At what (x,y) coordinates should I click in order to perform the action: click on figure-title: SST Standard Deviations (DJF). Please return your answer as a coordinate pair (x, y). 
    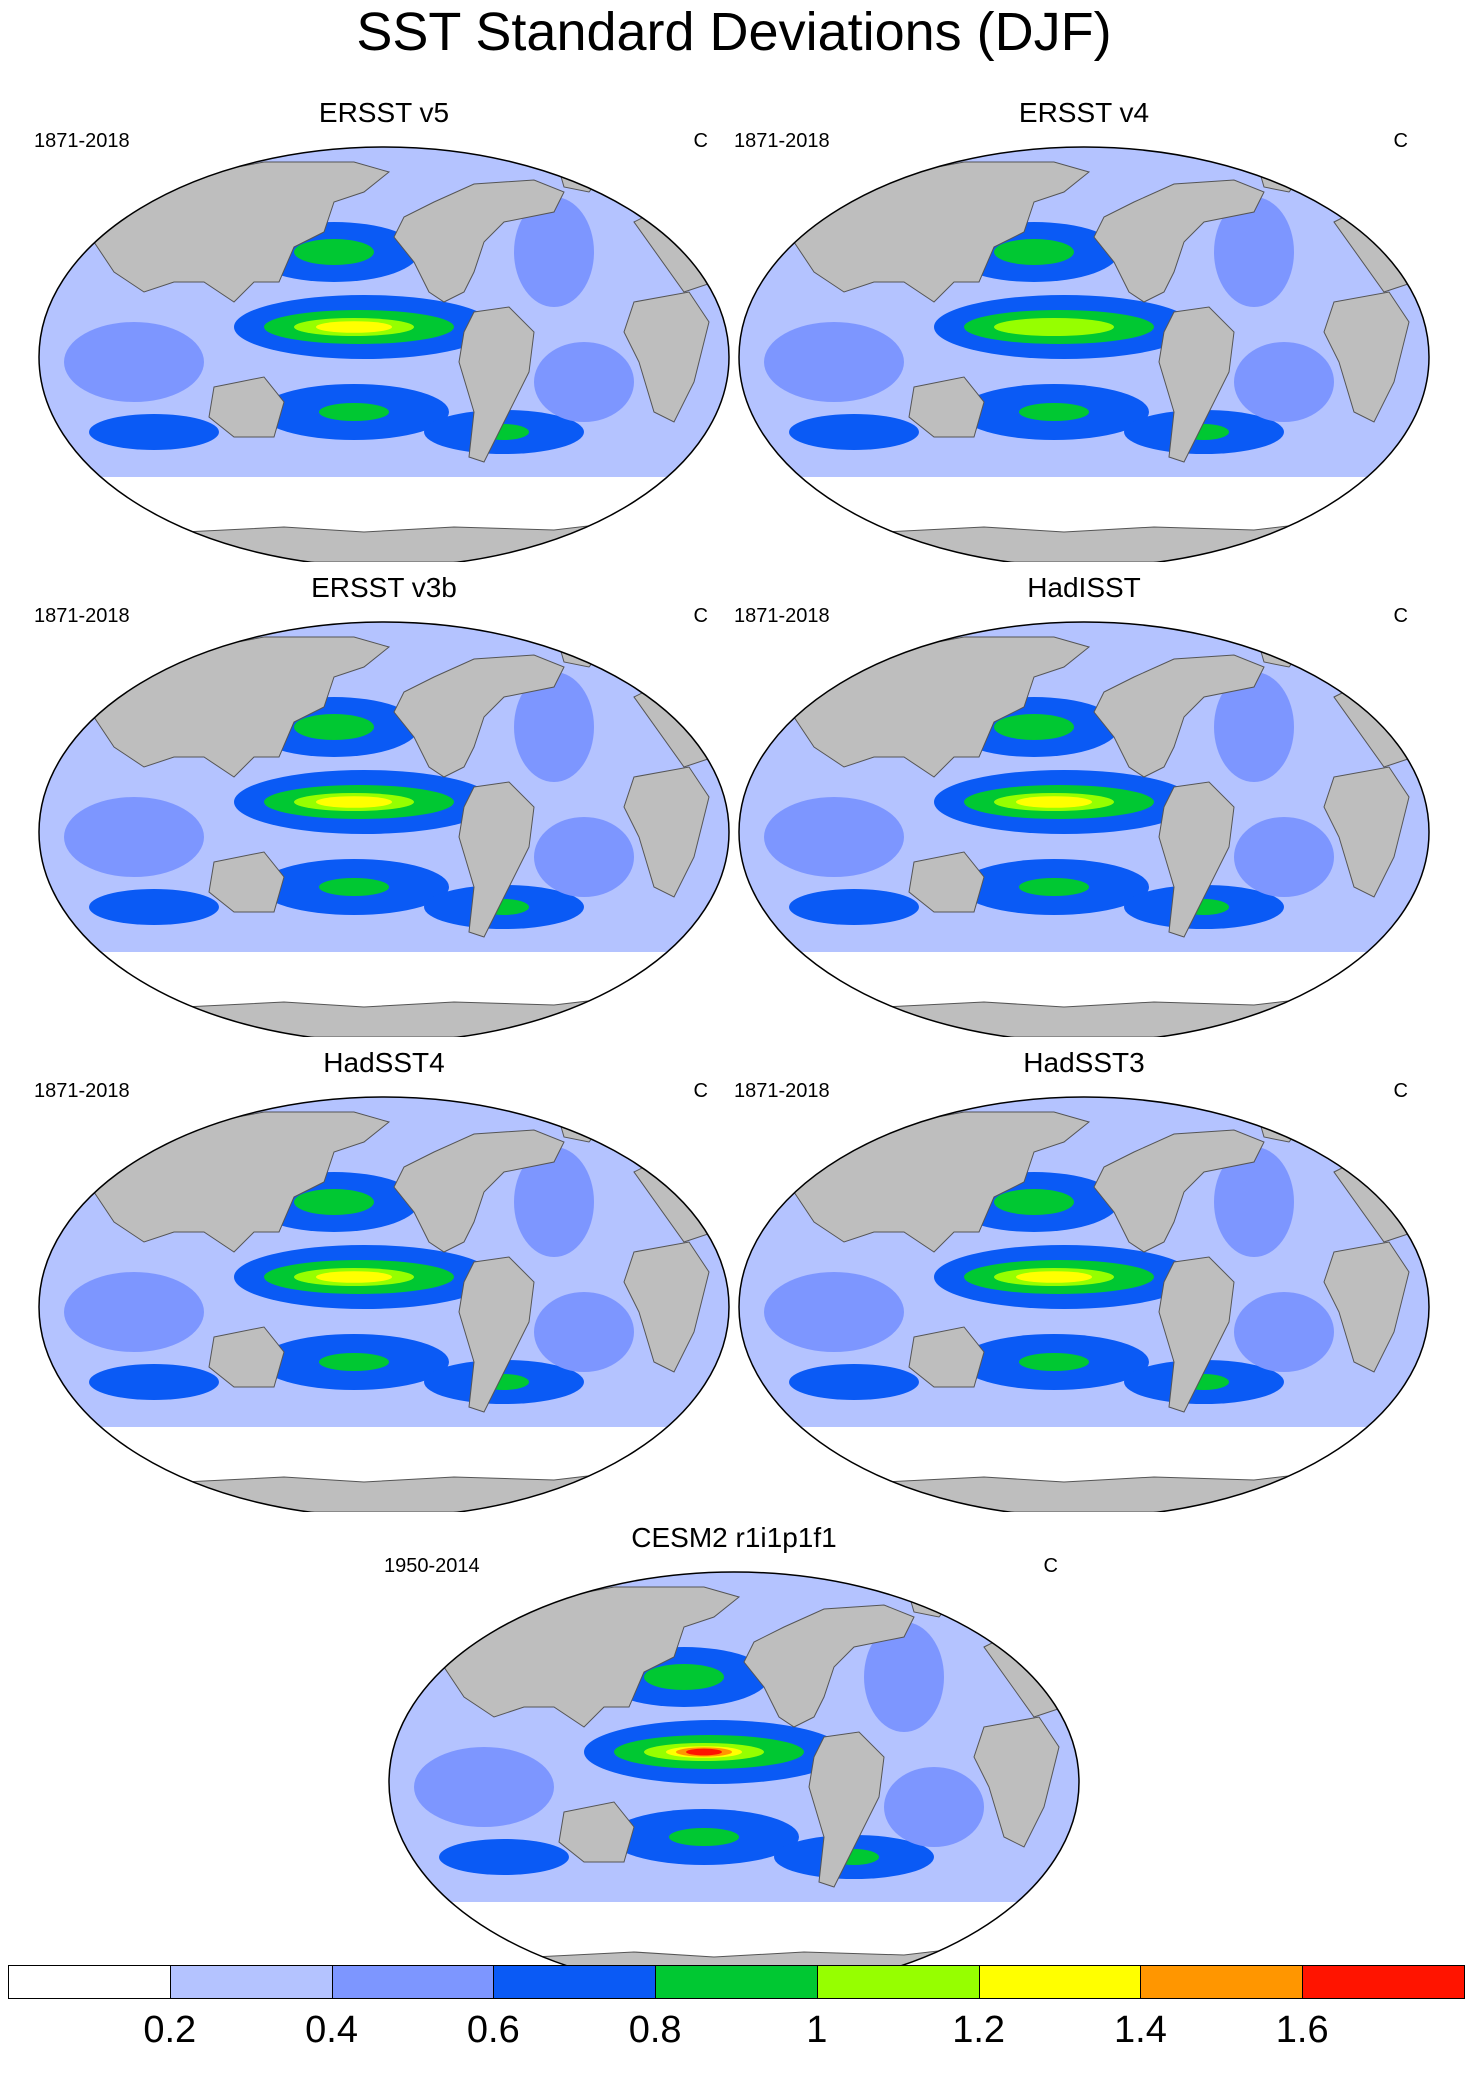
    Looking at the image, I should click on (734, 32).